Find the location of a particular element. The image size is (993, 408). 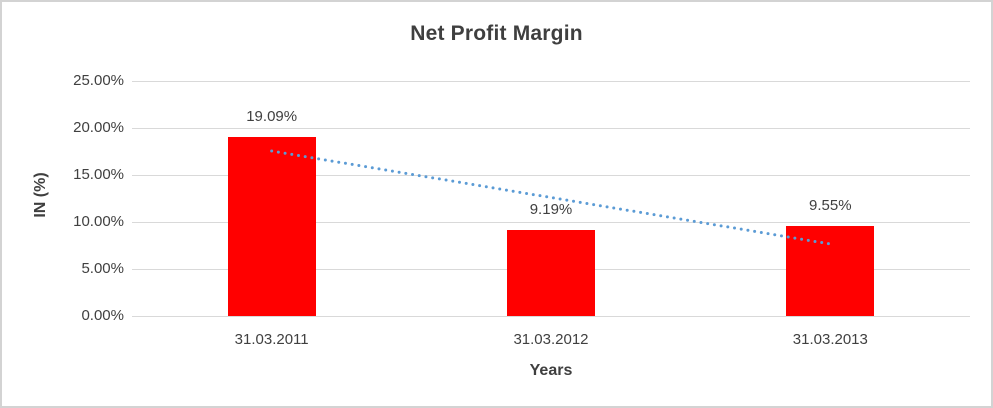

y-axis-title: IN (%) is located at coordinates (40, 195).